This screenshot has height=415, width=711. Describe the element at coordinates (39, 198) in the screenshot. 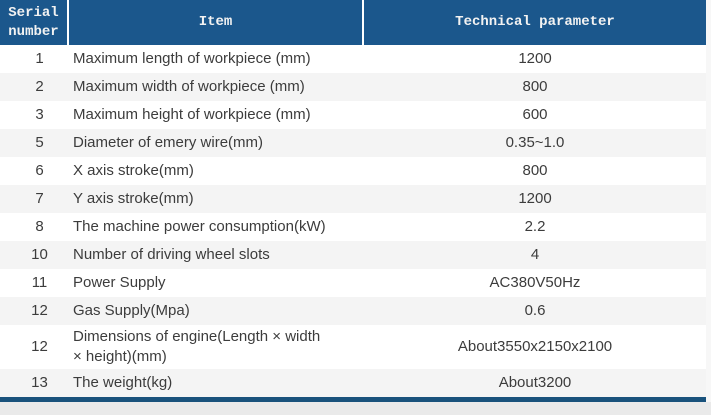

I see `serial-number-cell: 7` at that location.